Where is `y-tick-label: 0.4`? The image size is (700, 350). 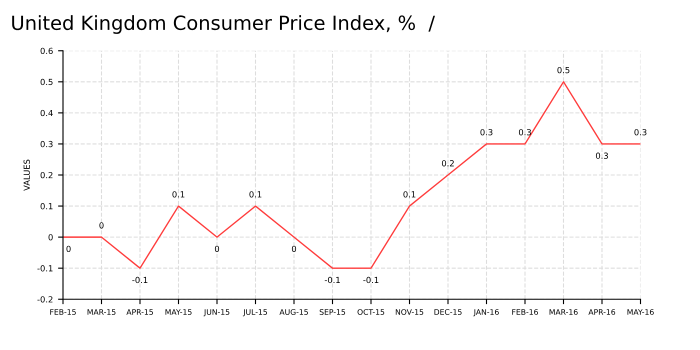 y-tick-label: 0.4 is located at coordinates (46, 113).